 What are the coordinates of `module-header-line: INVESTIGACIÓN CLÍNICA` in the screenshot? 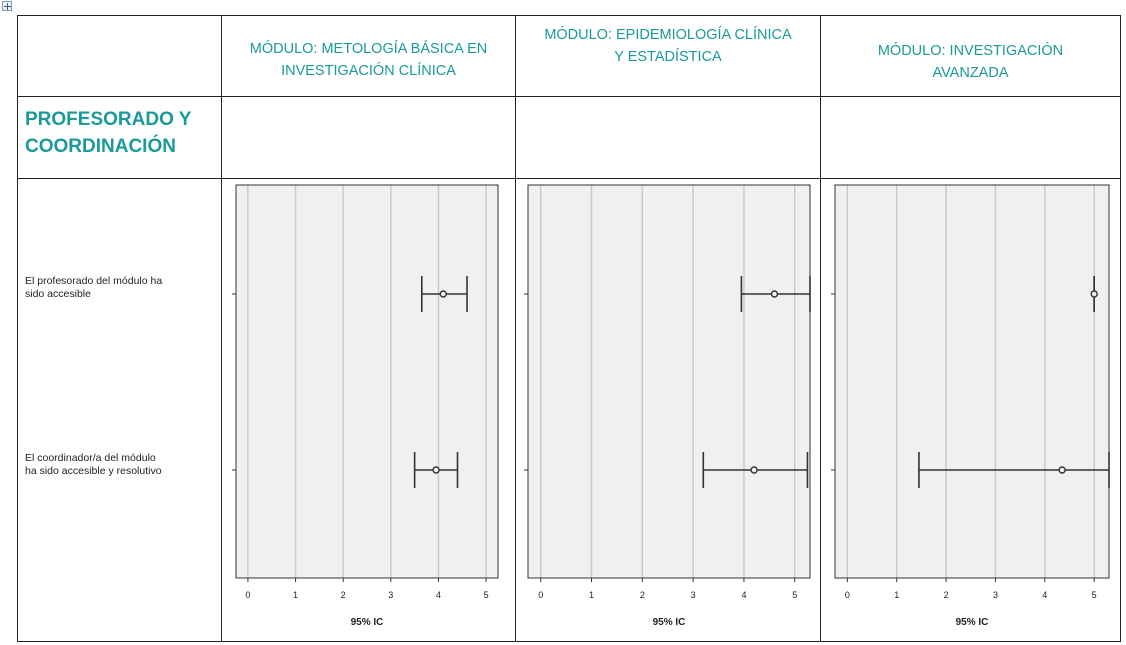 It's located at (368, 71).